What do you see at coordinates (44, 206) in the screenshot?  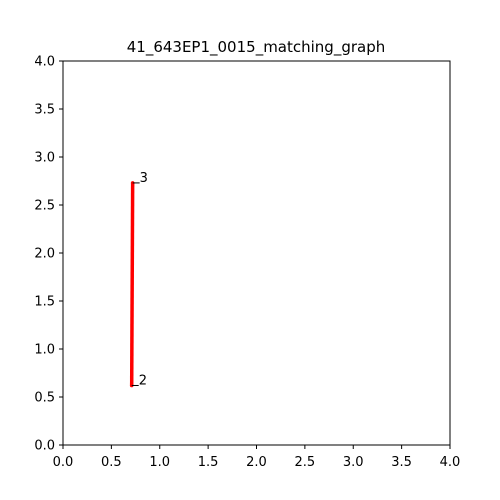 I see `y-tick-label: 2.5` at bounding box center [44, 206].